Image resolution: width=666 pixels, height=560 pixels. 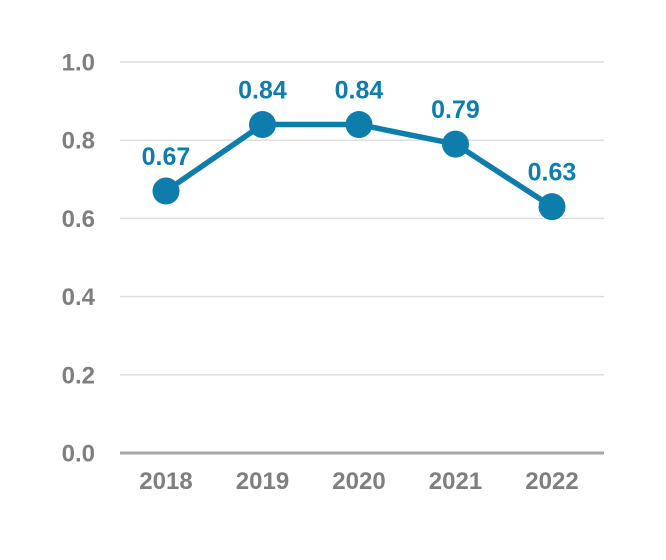 What do you see at coordinates (358, 481) in the screenshot?
I see `x-axis-tick-label: 2020` at bounding box center [358, 481].